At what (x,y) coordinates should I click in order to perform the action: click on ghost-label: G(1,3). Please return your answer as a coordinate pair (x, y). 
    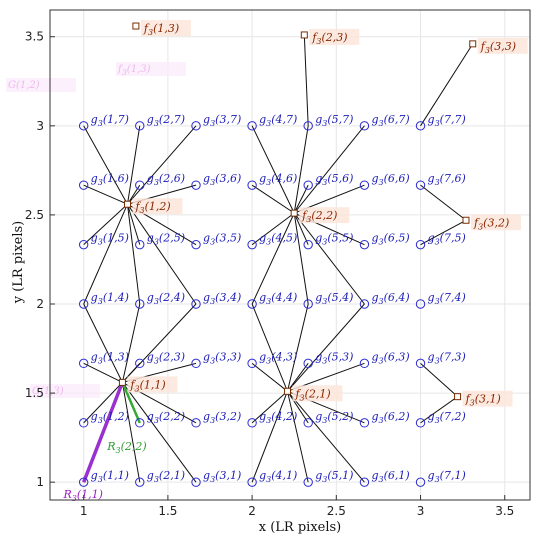
    Looking at the image, I should click on (48, 391).